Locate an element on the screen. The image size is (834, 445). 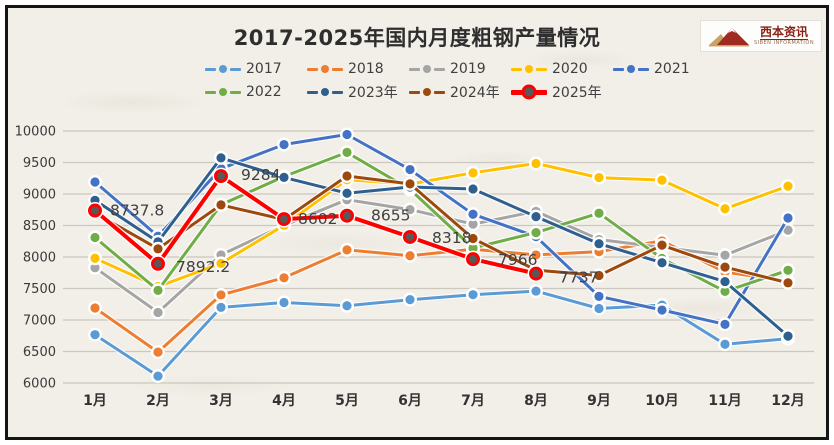
legend-label: 2019 is located at coordinates (468, 69).